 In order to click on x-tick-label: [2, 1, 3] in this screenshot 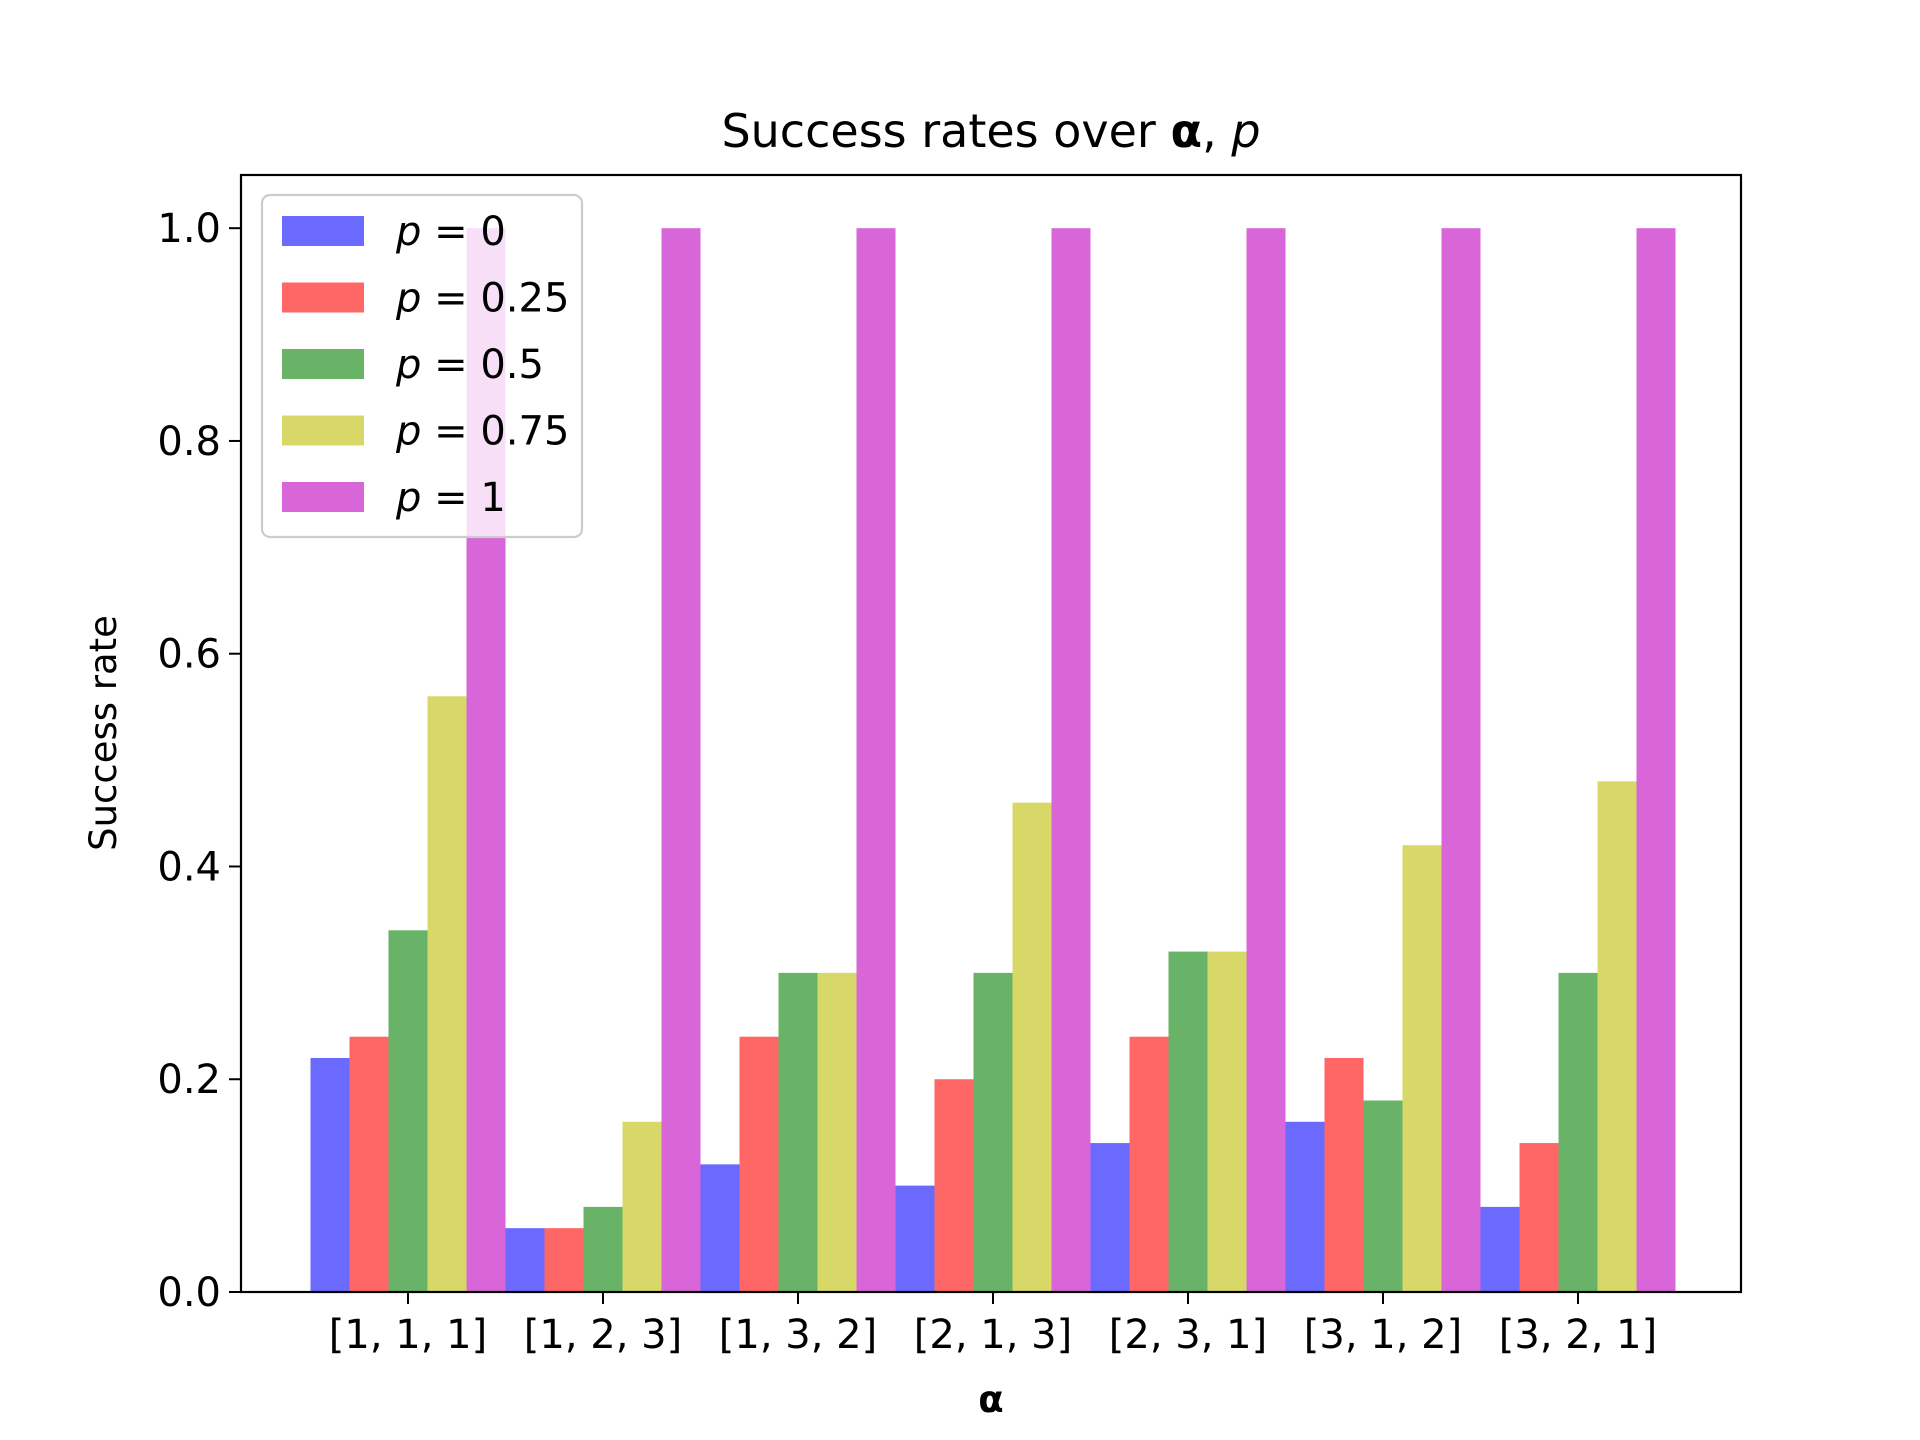, I will do `click(993, 1335)`.